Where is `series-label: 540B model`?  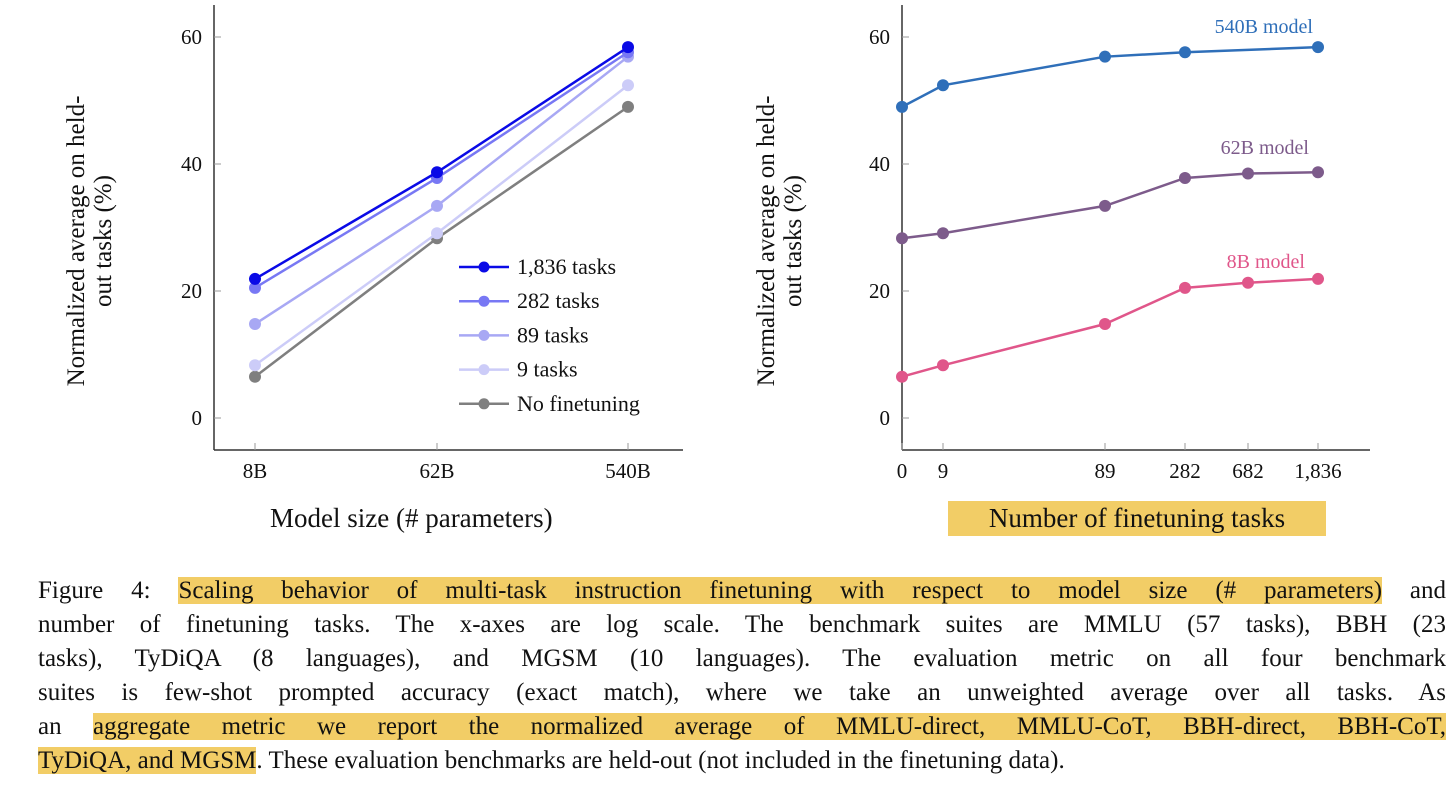
series-label: 540B model is located at coordinates (1264, 27).